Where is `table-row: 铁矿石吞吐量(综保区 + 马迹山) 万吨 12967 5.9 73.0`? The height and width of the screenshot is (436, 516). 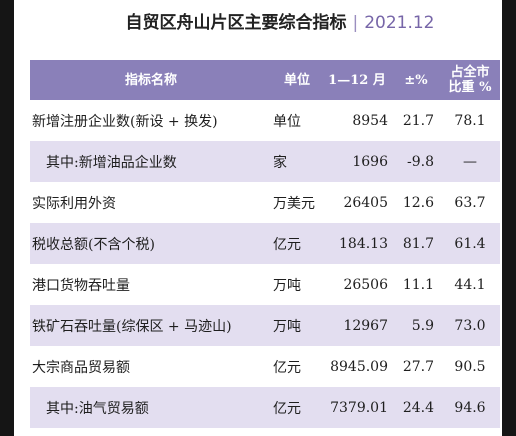
table-row: 铁矿石吞吐量(综保区 + 马迹山) 万吨 12967 5.9 73.0 is located at coordinates (265, 325).